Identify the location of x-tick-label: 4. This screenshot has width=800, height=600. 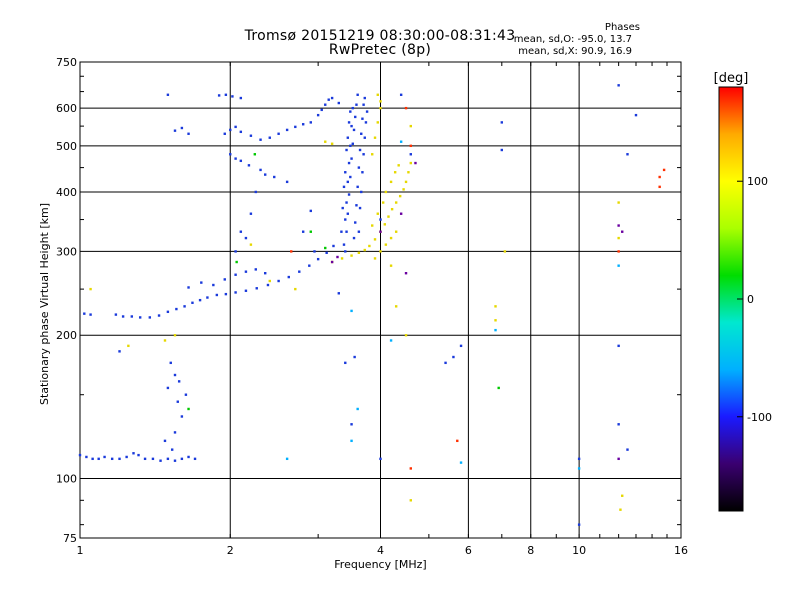
(380, 550).